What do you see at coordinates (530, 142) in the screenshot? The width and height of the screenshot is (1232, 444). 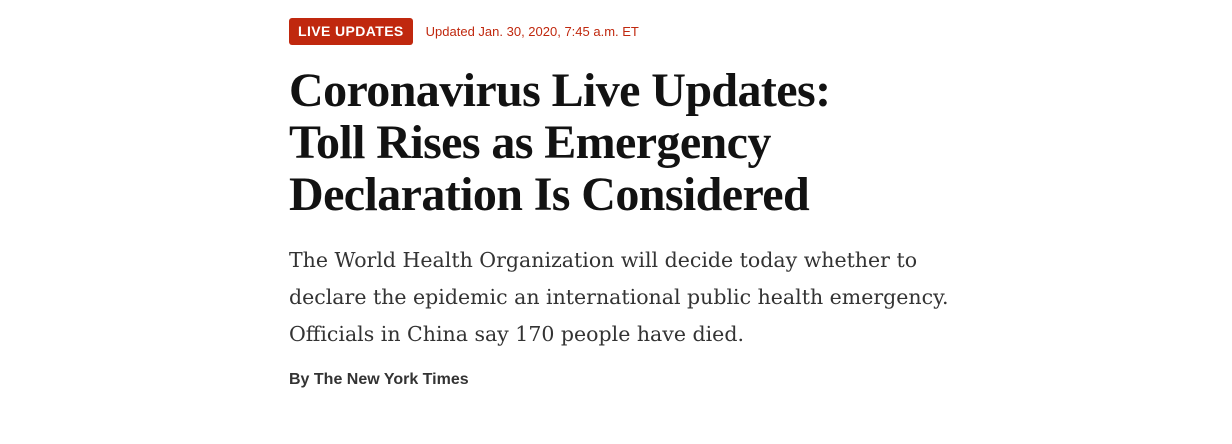 I see `headline-line: Toll Rises as Emergency` at bounding box center [530, 142].